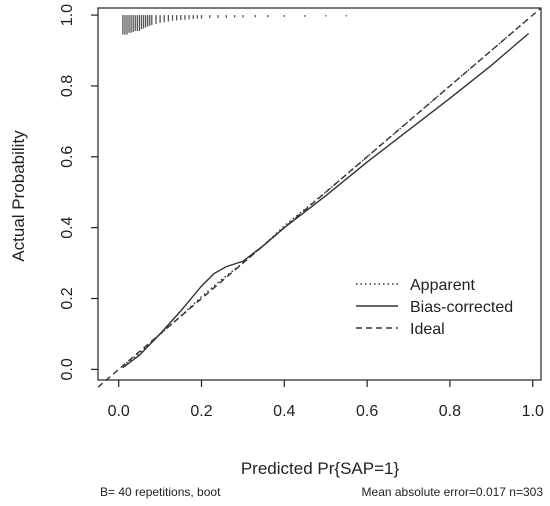 Image resolution: width=550 pixels, height=506 pixels. I want to click on footer-left: B= 40 repetitions, boot, so click(160, 492).